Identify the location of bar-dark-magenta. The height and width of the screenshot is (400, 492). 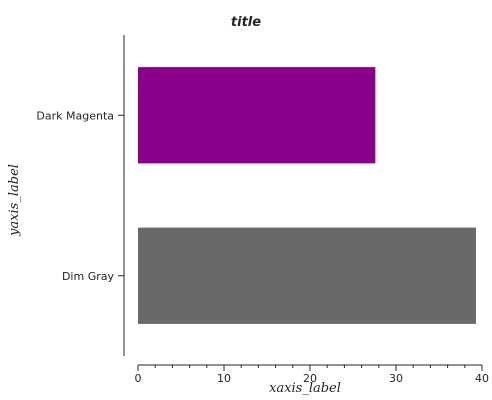
(257, 115).